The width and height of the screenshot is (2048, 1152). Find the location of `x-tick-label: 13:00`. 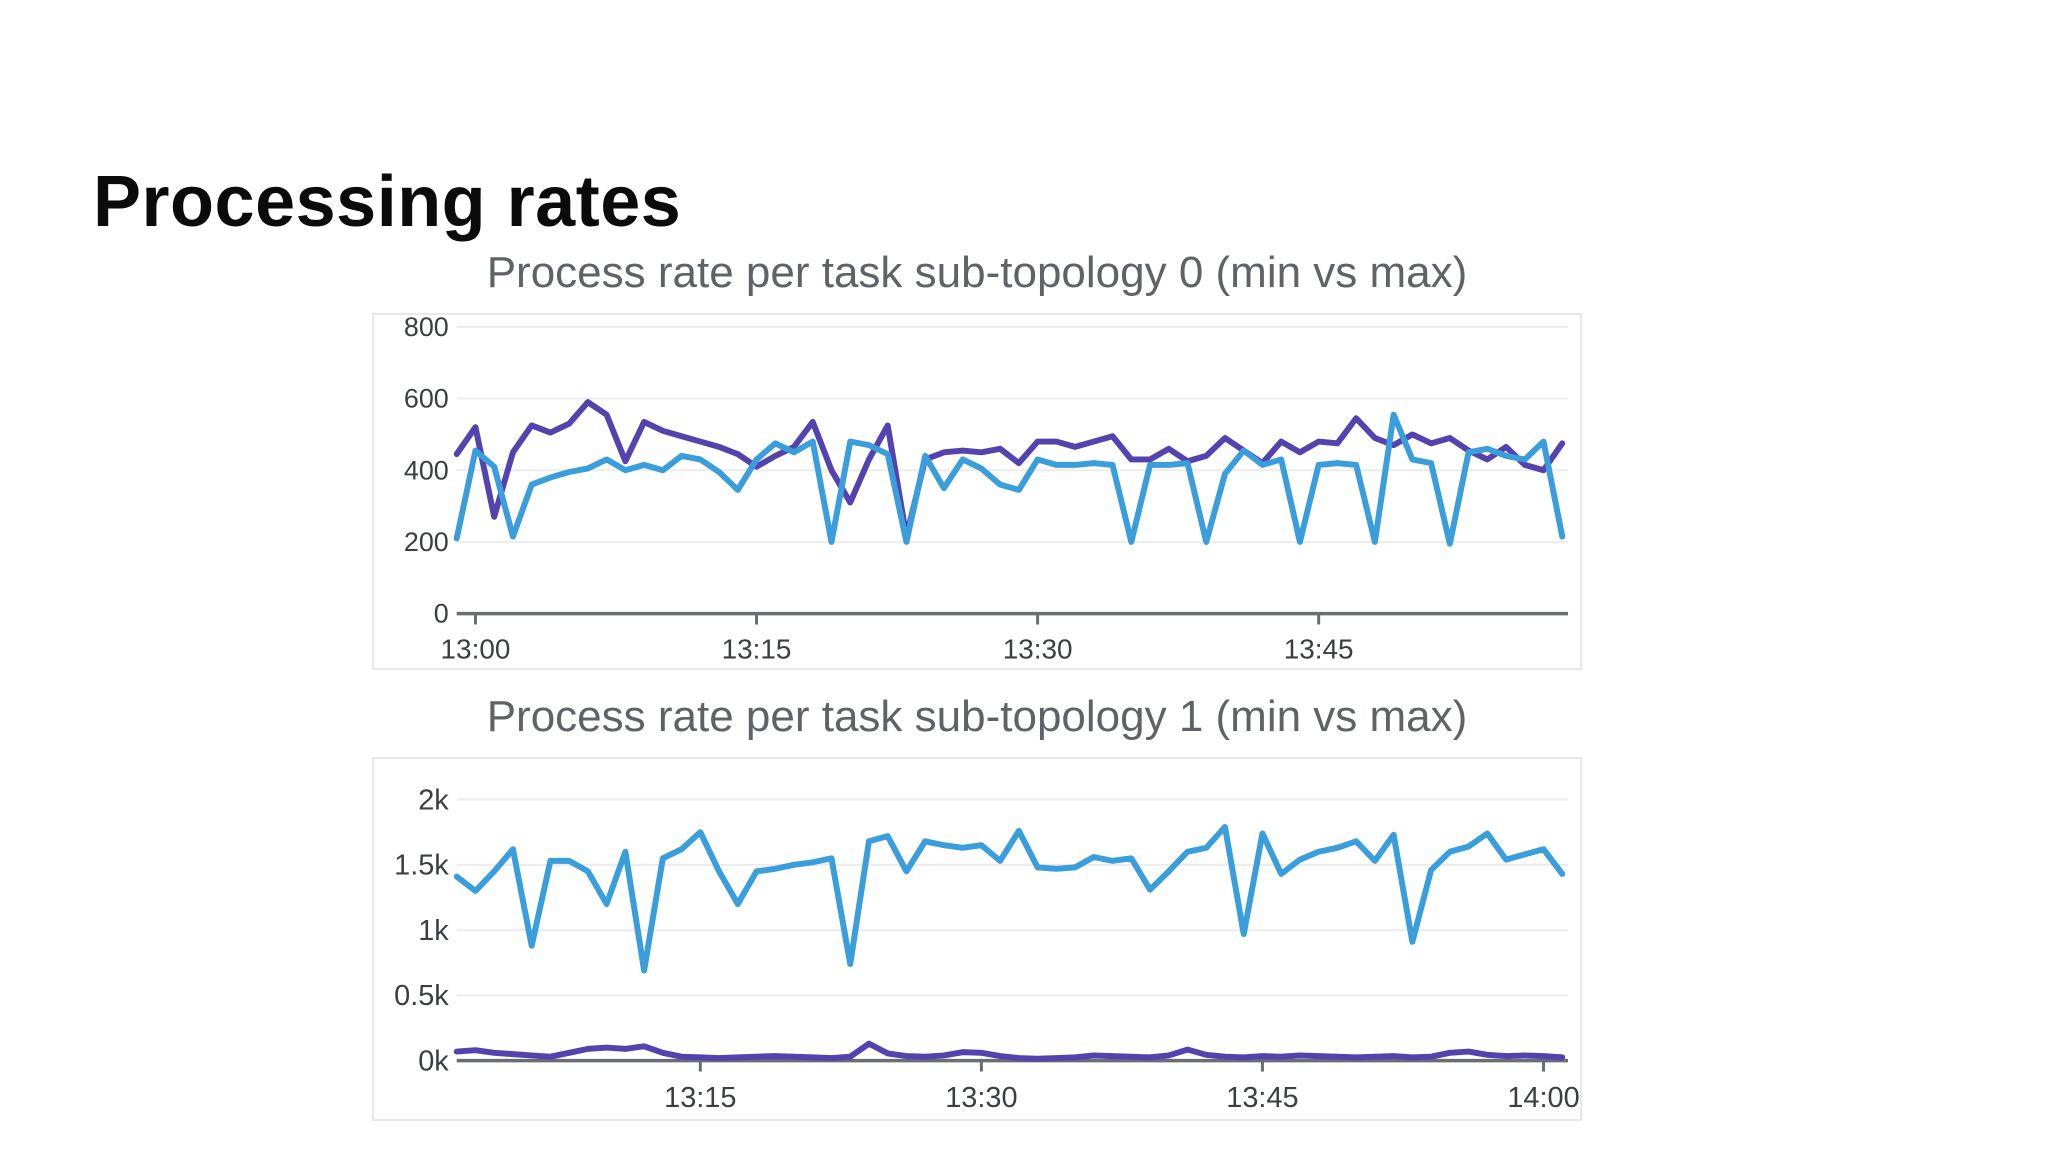

x-tick-label: 13:00 is located at coordinates (476, 649).